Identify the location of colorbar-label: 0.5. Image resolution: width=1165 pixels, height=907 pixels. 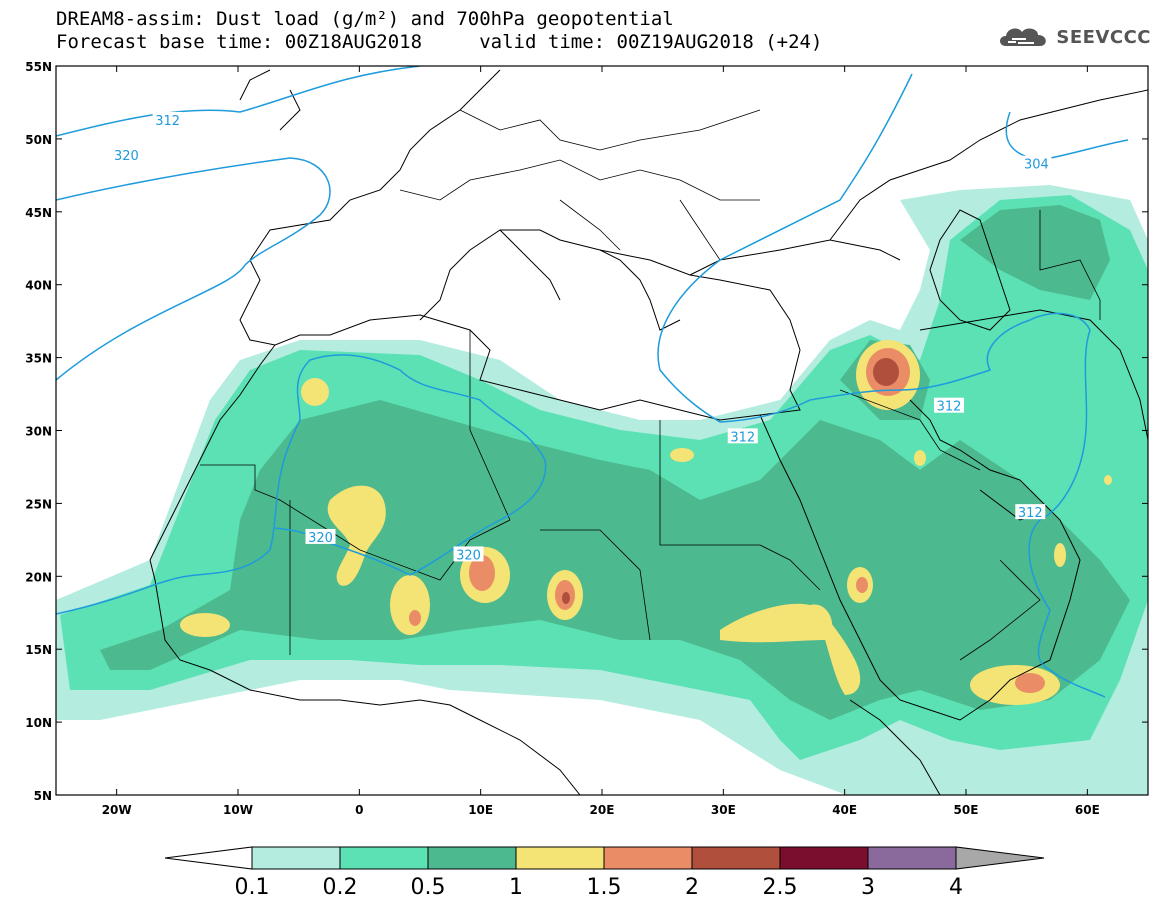
(428, 887).